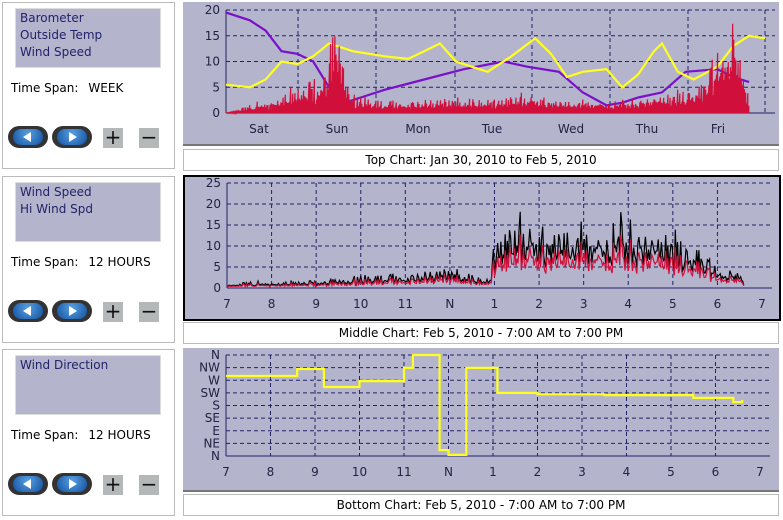  Describe the element at coordinates (211, 393) in the screenshot. I see `y-tick-label: SW` at that location.